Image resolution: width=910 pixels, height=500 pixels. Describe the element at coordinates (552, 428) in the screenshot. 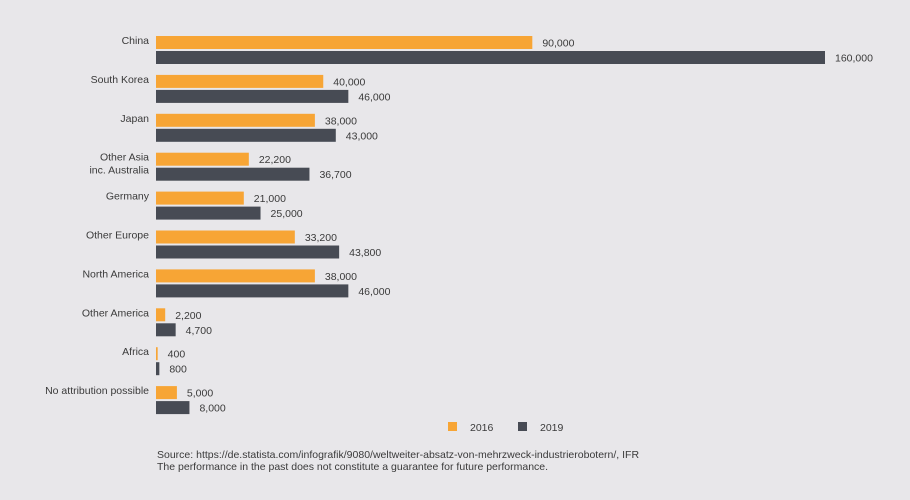

I see `legend-label-2019: 2019` at that location.